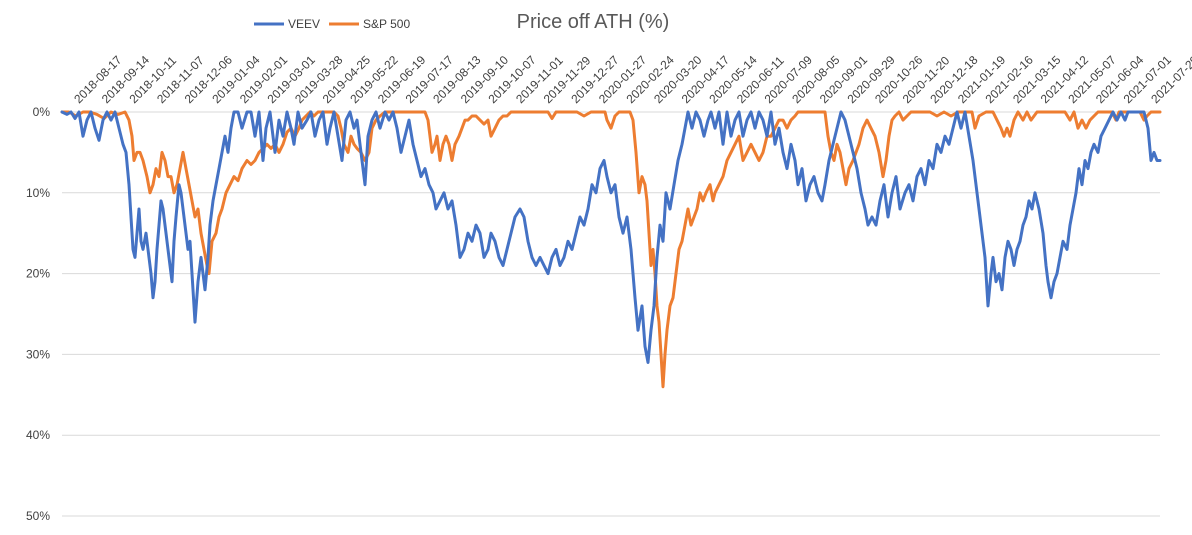  Describe the element at coordinates (42, 112) in the screenshot. I see `y-tick-label: 0%` at that location.